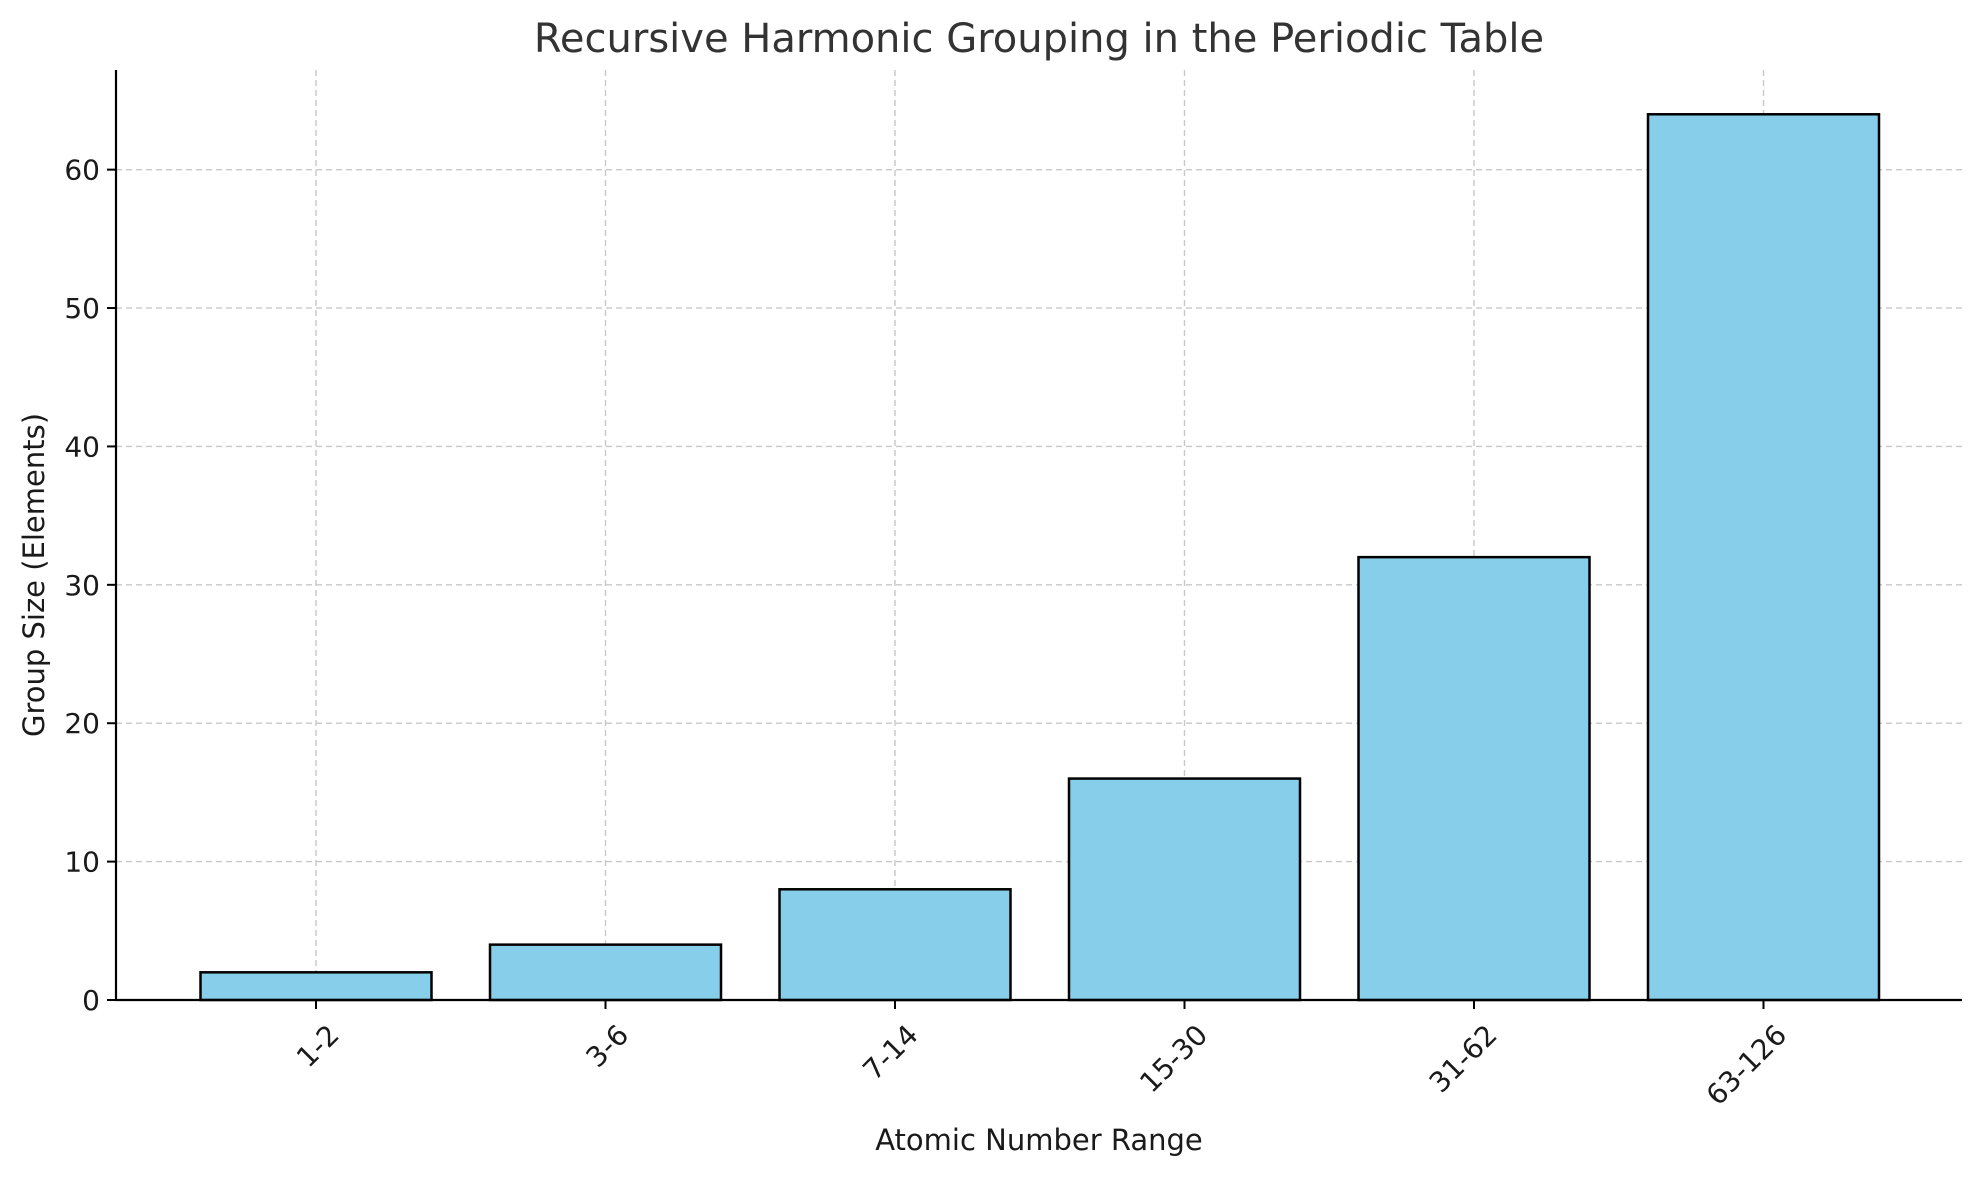  I want to click on y-tick-label: 0, so click(91, 1000).